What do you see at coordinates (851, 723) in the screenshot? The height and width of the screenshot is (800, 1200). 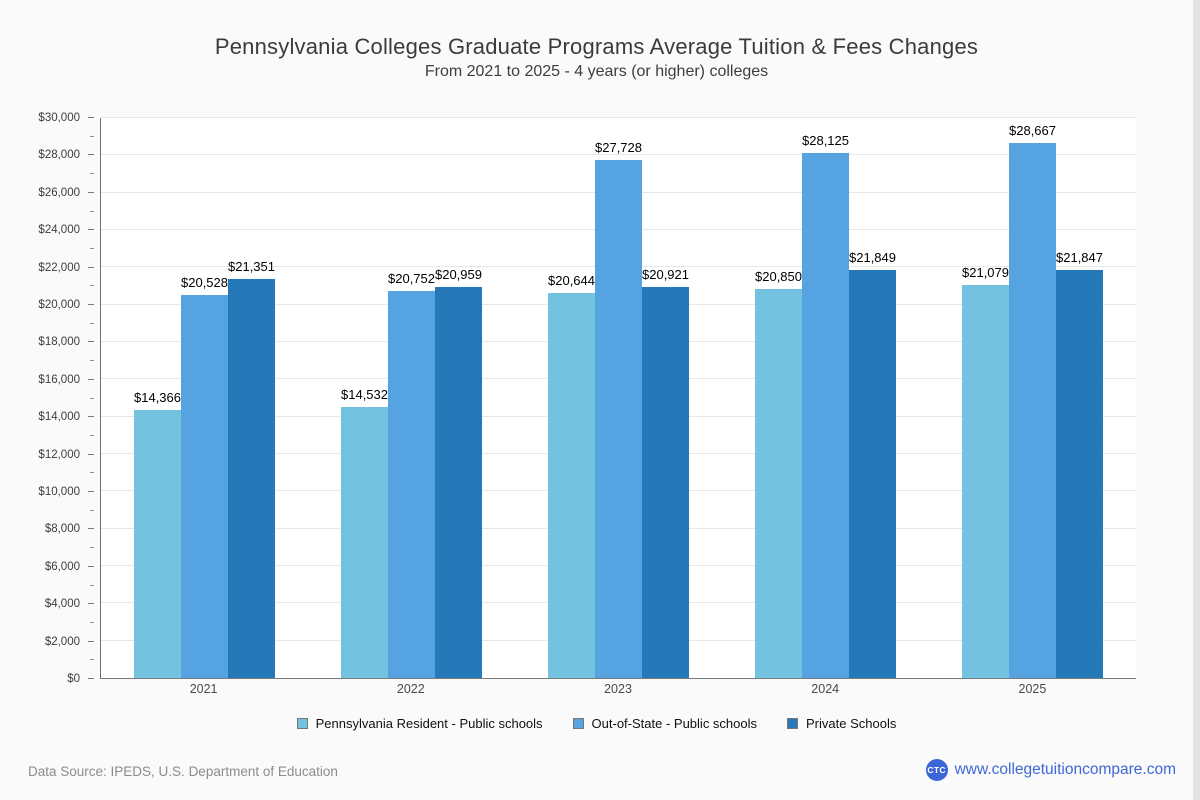 I see `legend-label: Private Schools` at bounding box center [851, 723].